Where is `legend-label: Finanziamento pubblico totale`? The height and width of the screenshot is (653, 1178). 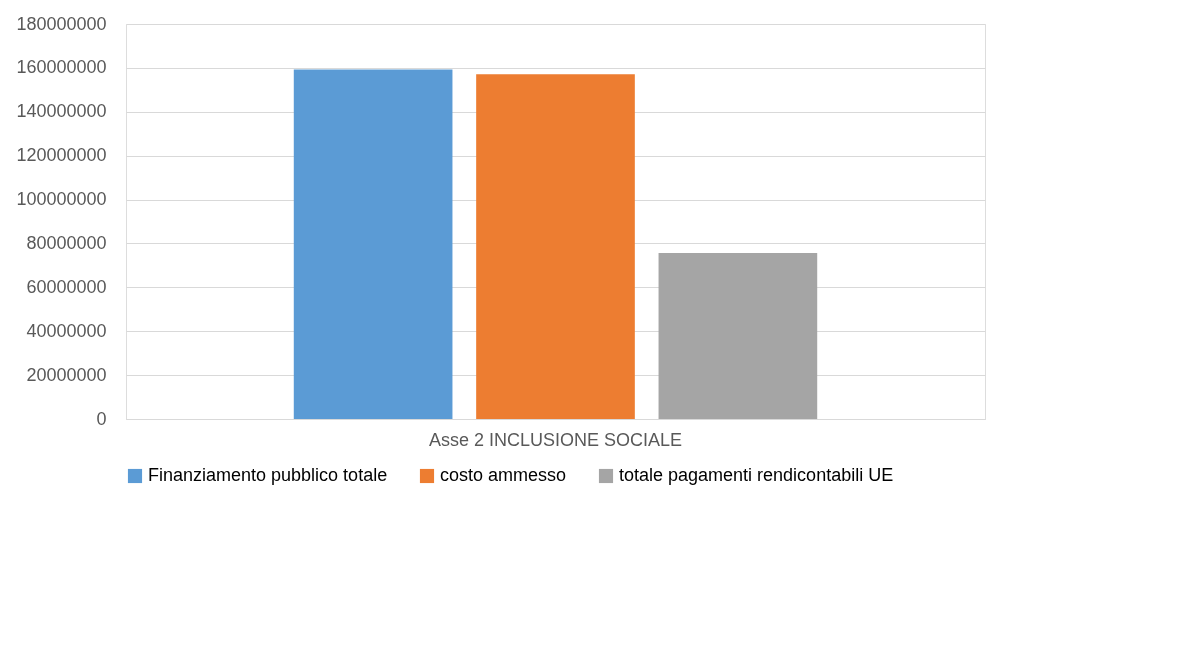
legend-label: Finanziamento pubblico totale is located at coordinates (268, 475).